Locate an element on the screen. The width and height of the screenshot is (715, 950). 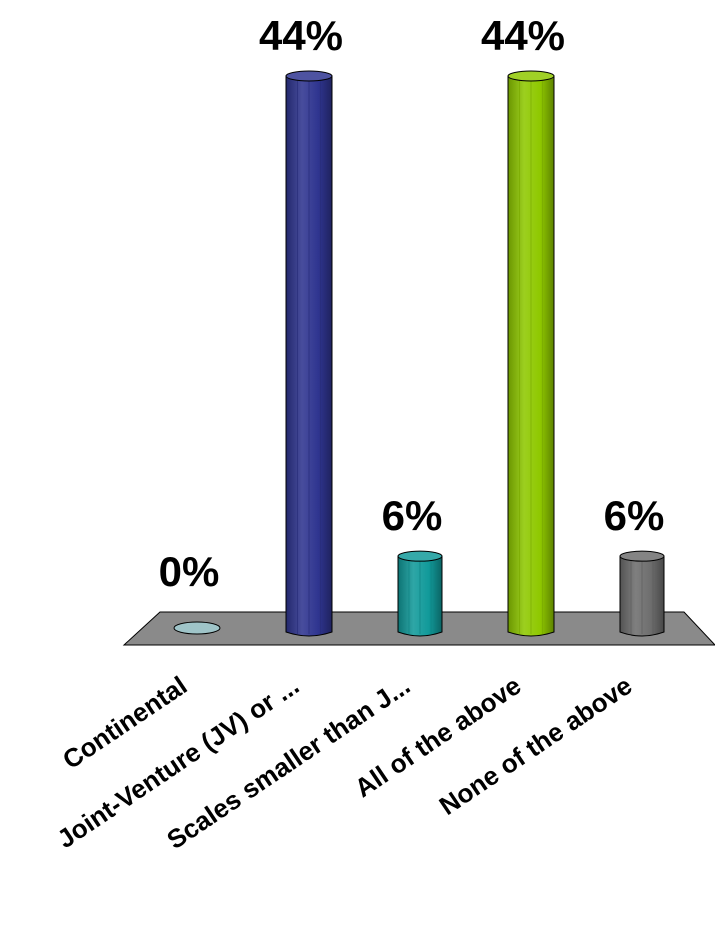
value-label-scales-smaller-than-j: 6% is located at coordinates (412, 515).